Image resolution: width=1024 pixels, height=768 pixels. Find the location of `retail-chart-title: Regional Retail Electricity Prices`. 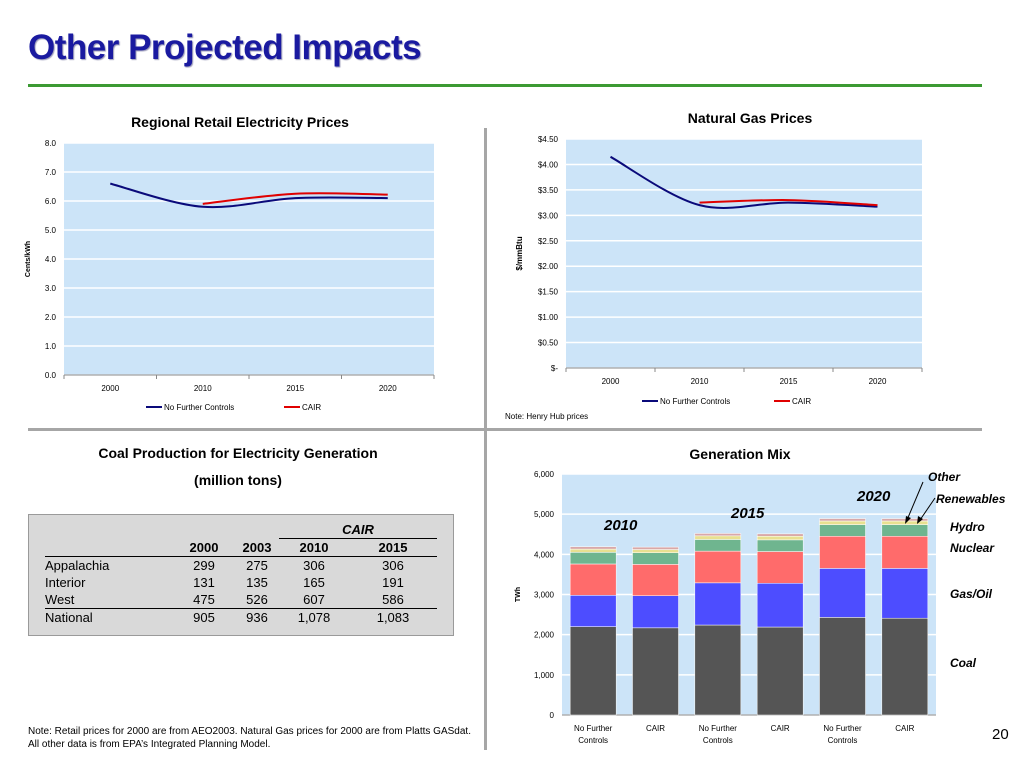

retail-chart-title: Regional Retail Electricity Prices is located at coordinates (240, 122).